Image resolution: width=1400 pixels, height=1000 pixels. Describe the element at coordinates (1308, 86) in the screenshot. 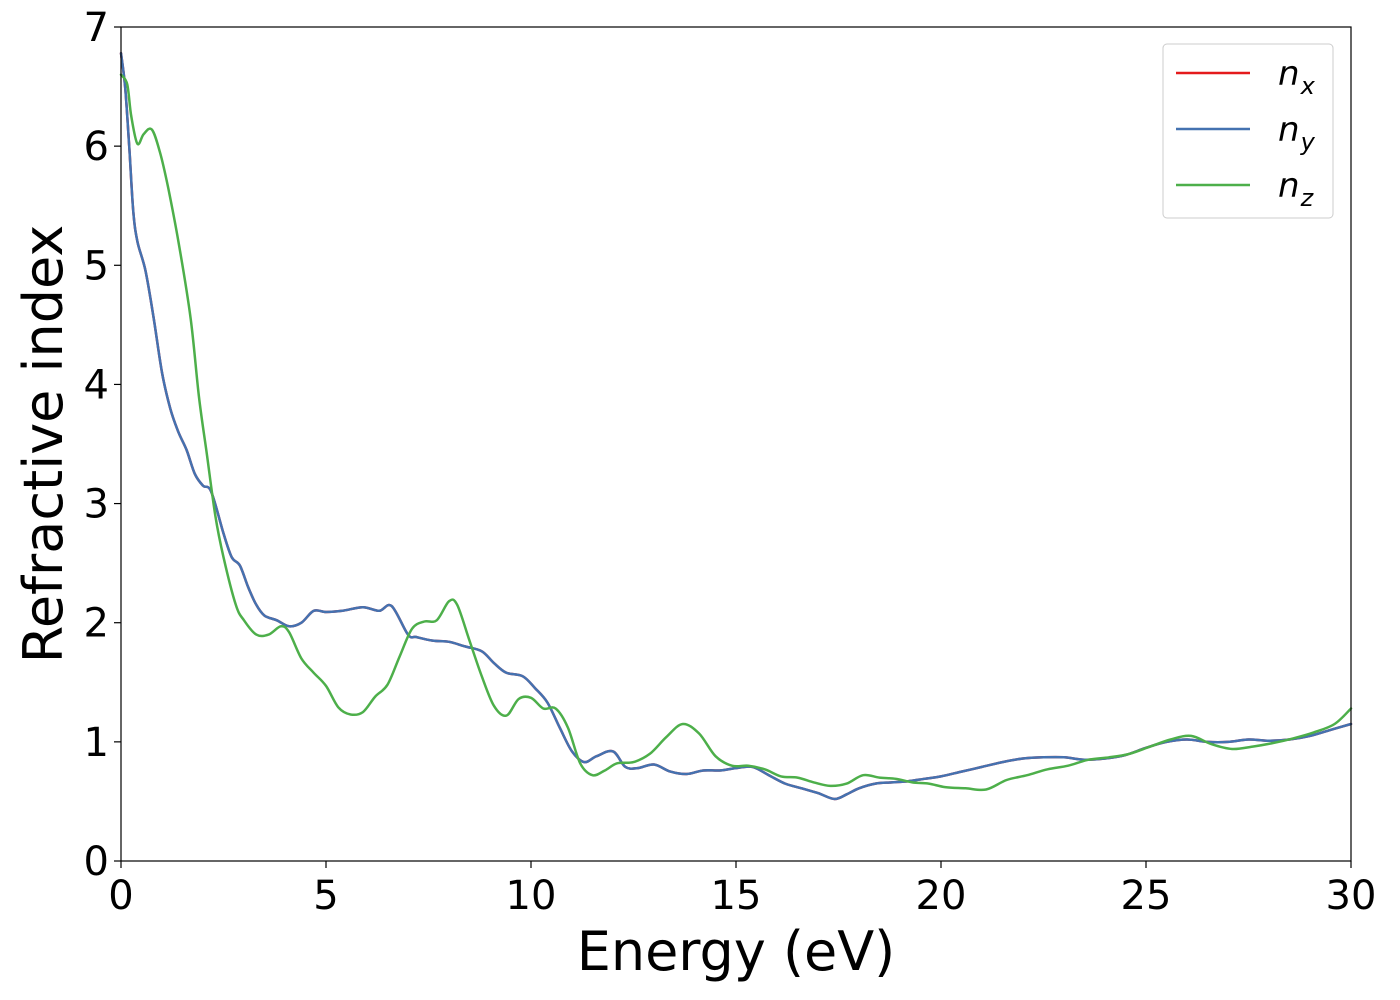

I see `legend-label-subscript: x` at that location.